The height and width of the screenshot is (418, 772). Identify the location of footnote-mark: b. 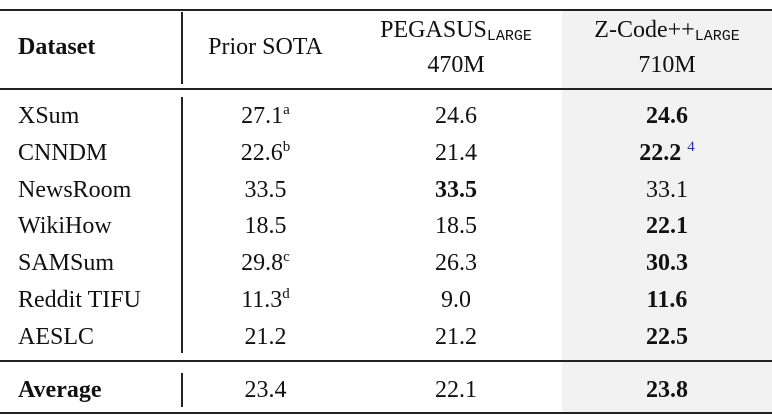
(286, 146).